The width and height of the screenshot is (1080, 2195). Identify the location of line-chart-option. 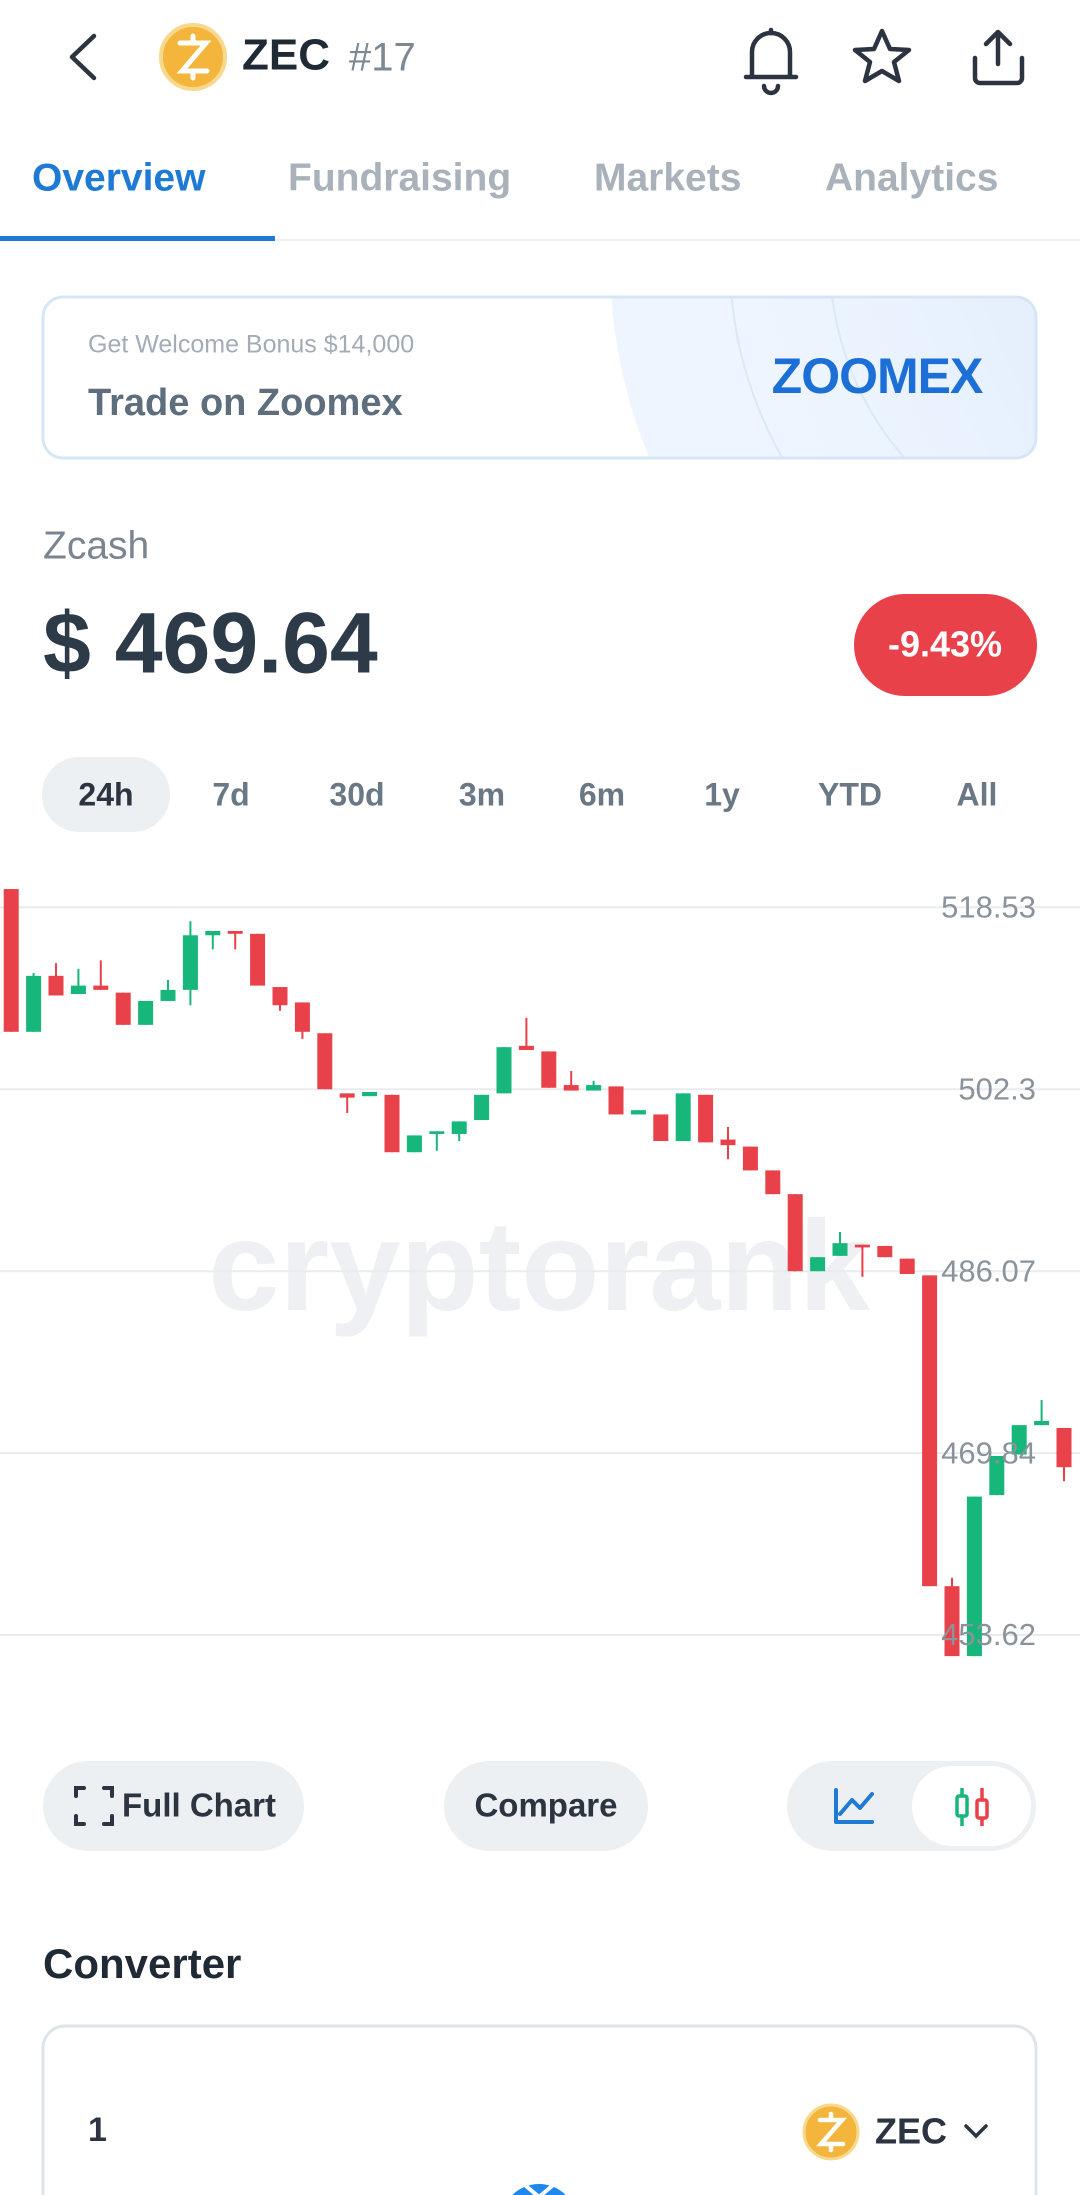
(854, 1806).